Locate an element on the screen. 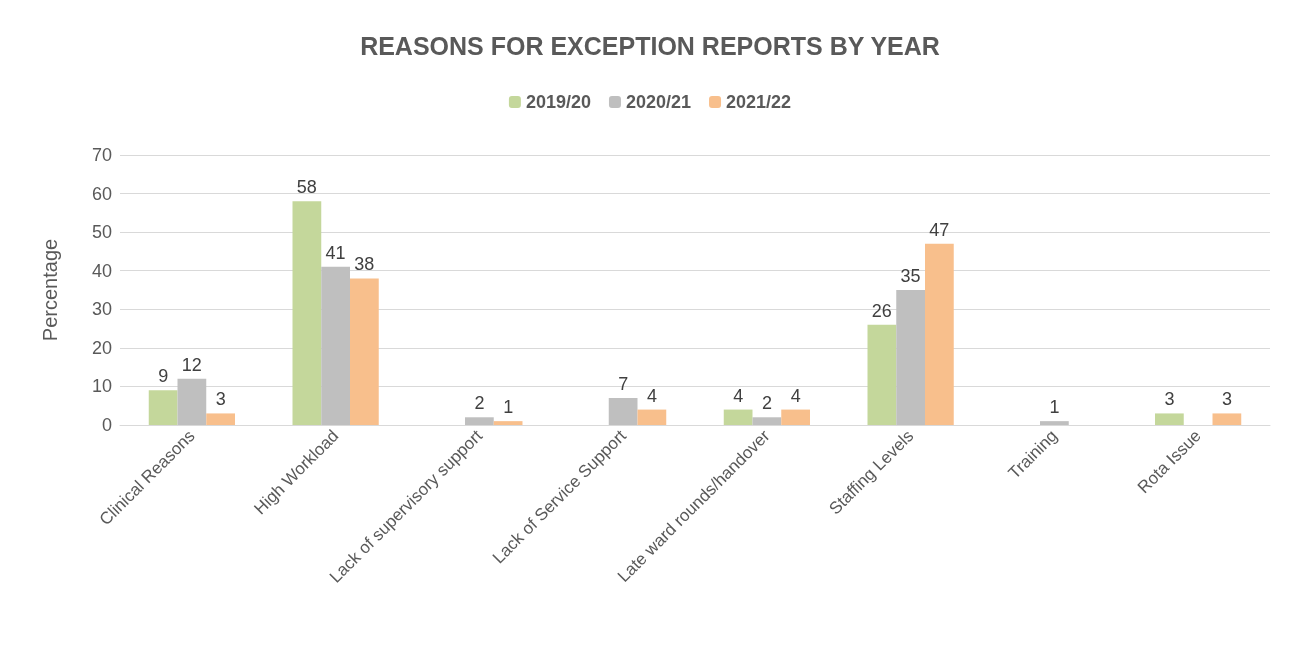 This screenshot has width=1300, height=650. data-label: 35 is located at coordinates (910, 276).